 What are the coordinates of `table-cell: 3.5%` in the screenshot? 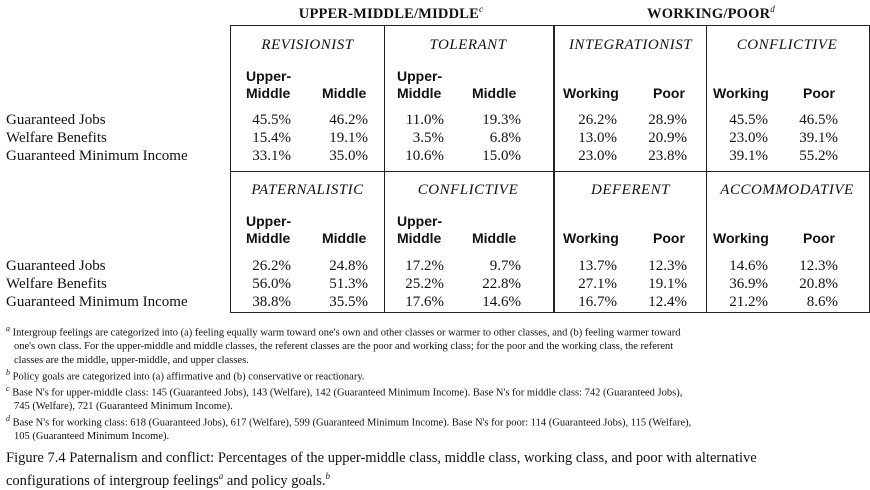 It's located at (428, 138).